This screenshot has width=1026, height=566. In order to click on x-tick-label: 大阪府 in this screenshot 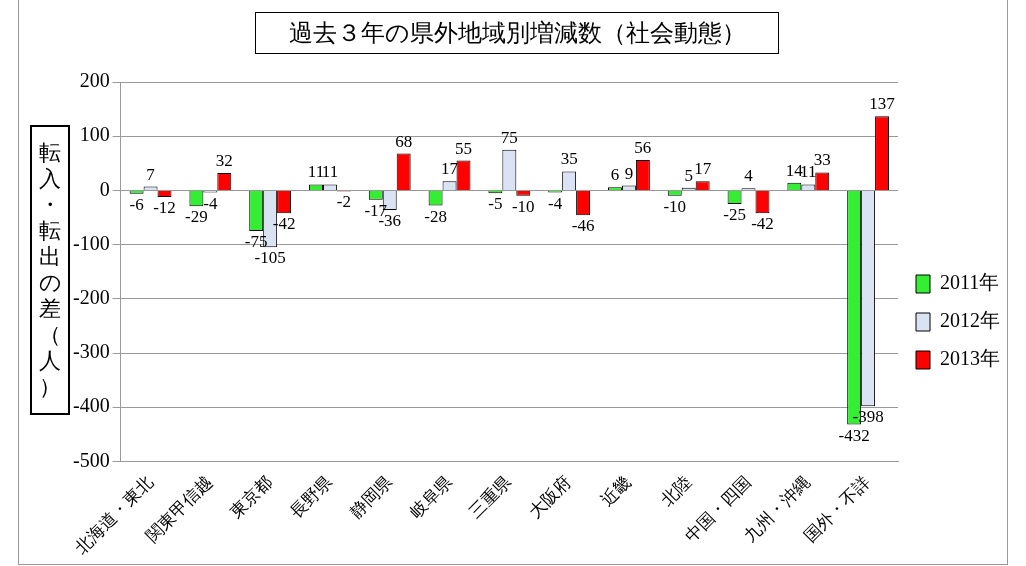, I will do `click(550, 497)`.